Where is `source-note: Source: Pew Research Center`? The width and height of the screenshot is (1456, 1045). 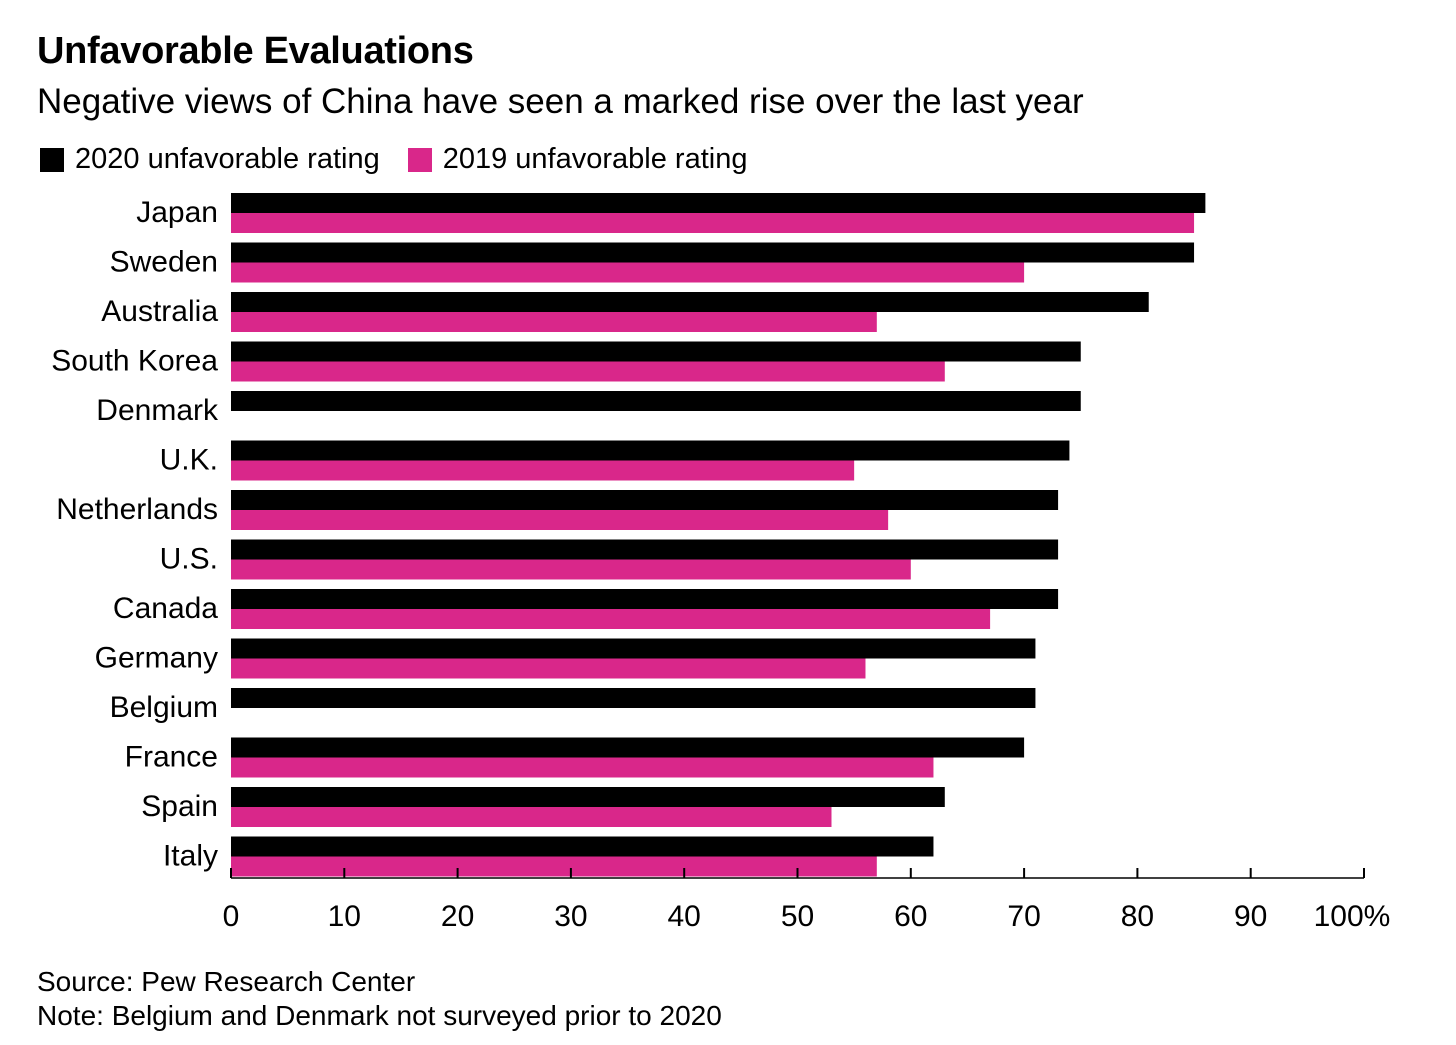
source-note: Source: Pew Research Center is located at coordinates (226, 981).